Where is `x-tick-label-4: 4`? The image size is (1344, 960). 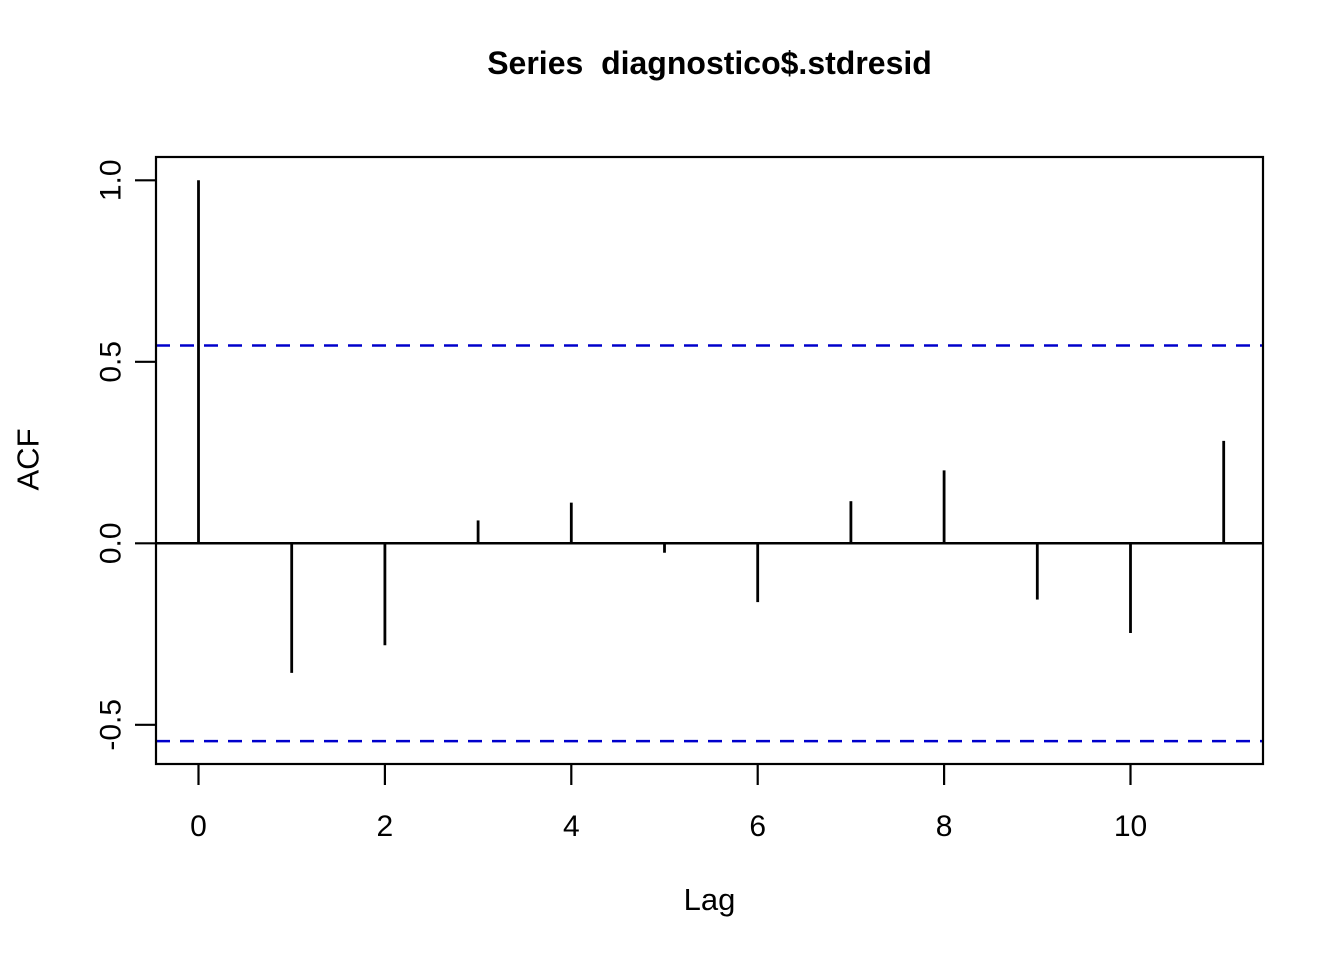 x-tick-label-4: 4 is located at coordinates (571, 826).